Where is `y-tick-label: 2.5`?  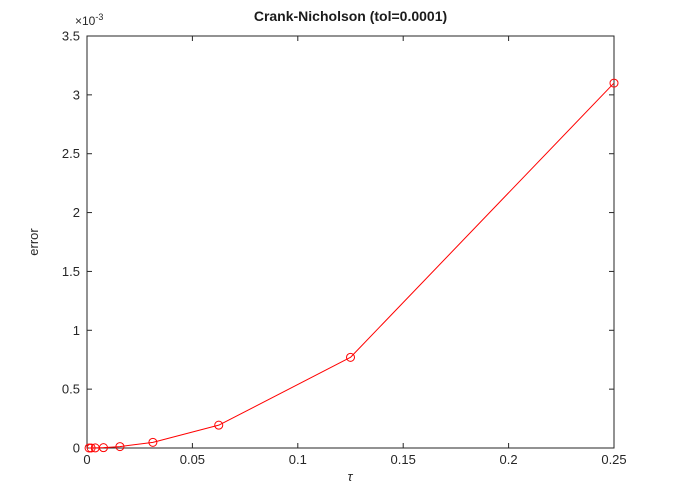
y-tick-label: 2.5 is located at coordinates (71, 153).